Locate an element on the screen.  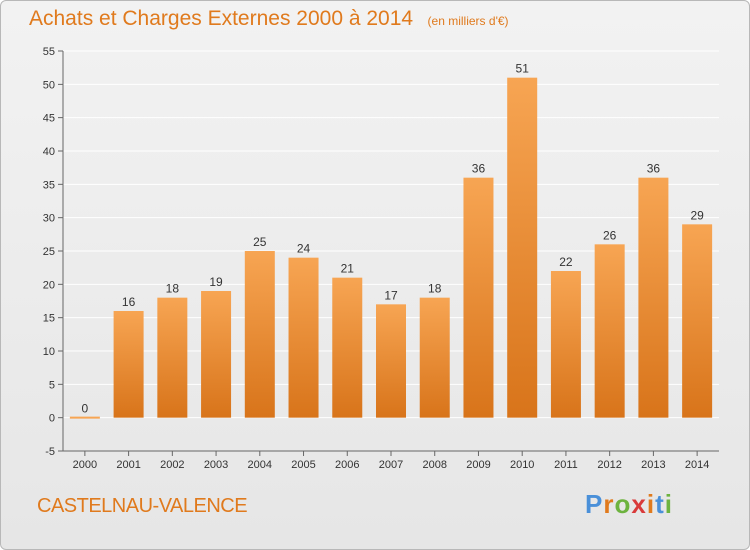
bar-value-label: 26 is located at coordinates (610, 235).